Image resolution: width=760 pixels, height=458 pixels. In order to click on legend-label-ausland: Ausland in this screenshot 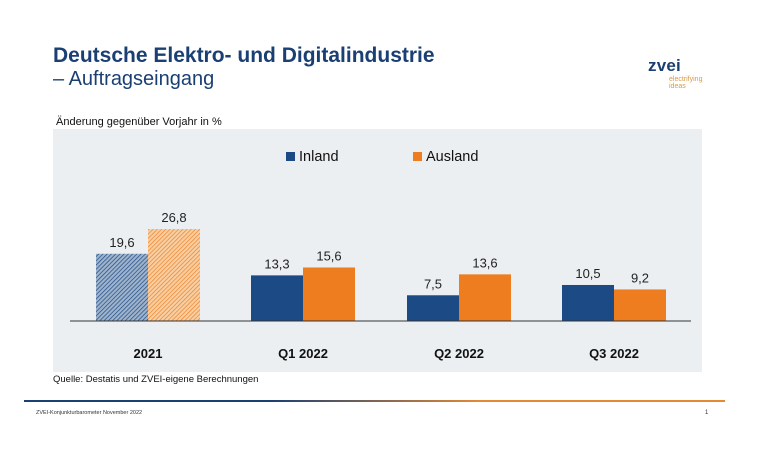, I will do `click(452, 157)`.